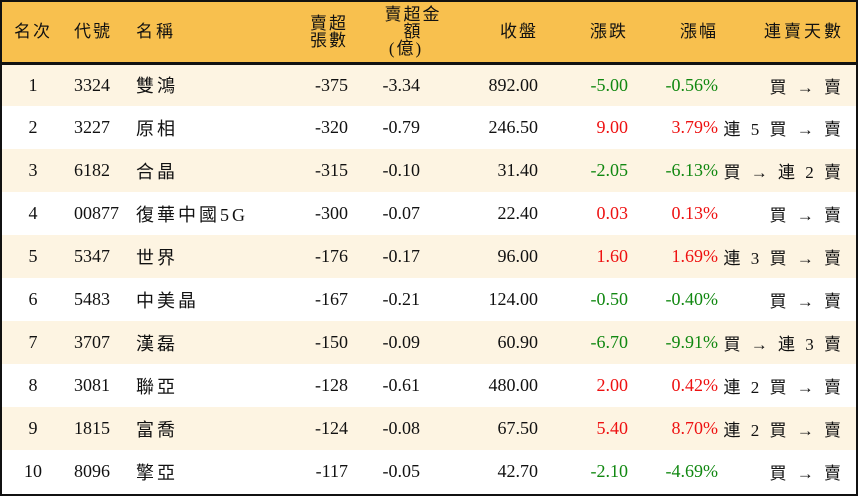 Image resolution: width=858 pixels, height=496 pixels. What do you see at coordinates (92, 428) in the screenshot?
I see `stock-code-cell: 1815` at bounding box center [92, 428].